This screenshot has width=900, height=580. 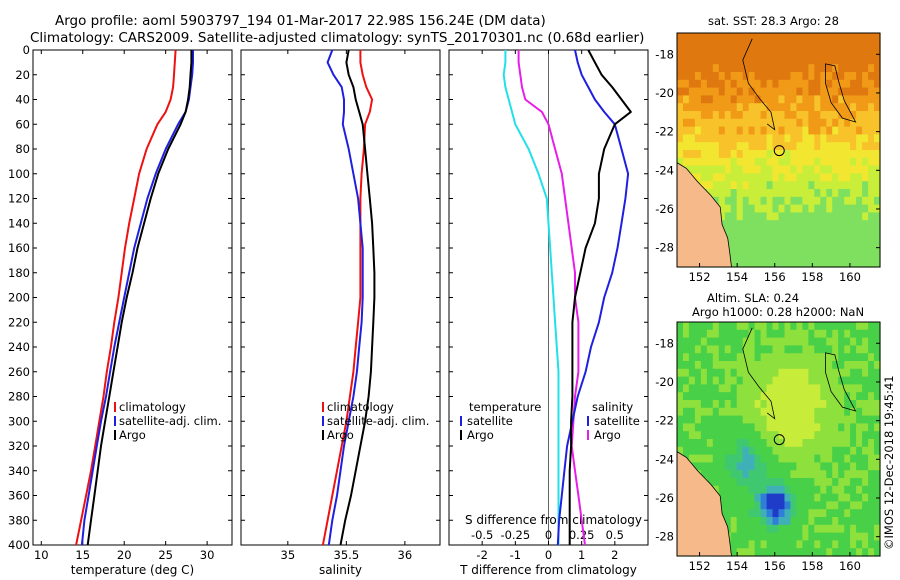 What do you see at coordinates (850, 277) in the screenshot?
I see `lon-tick-label: 160` at bounding box center [850, 277].